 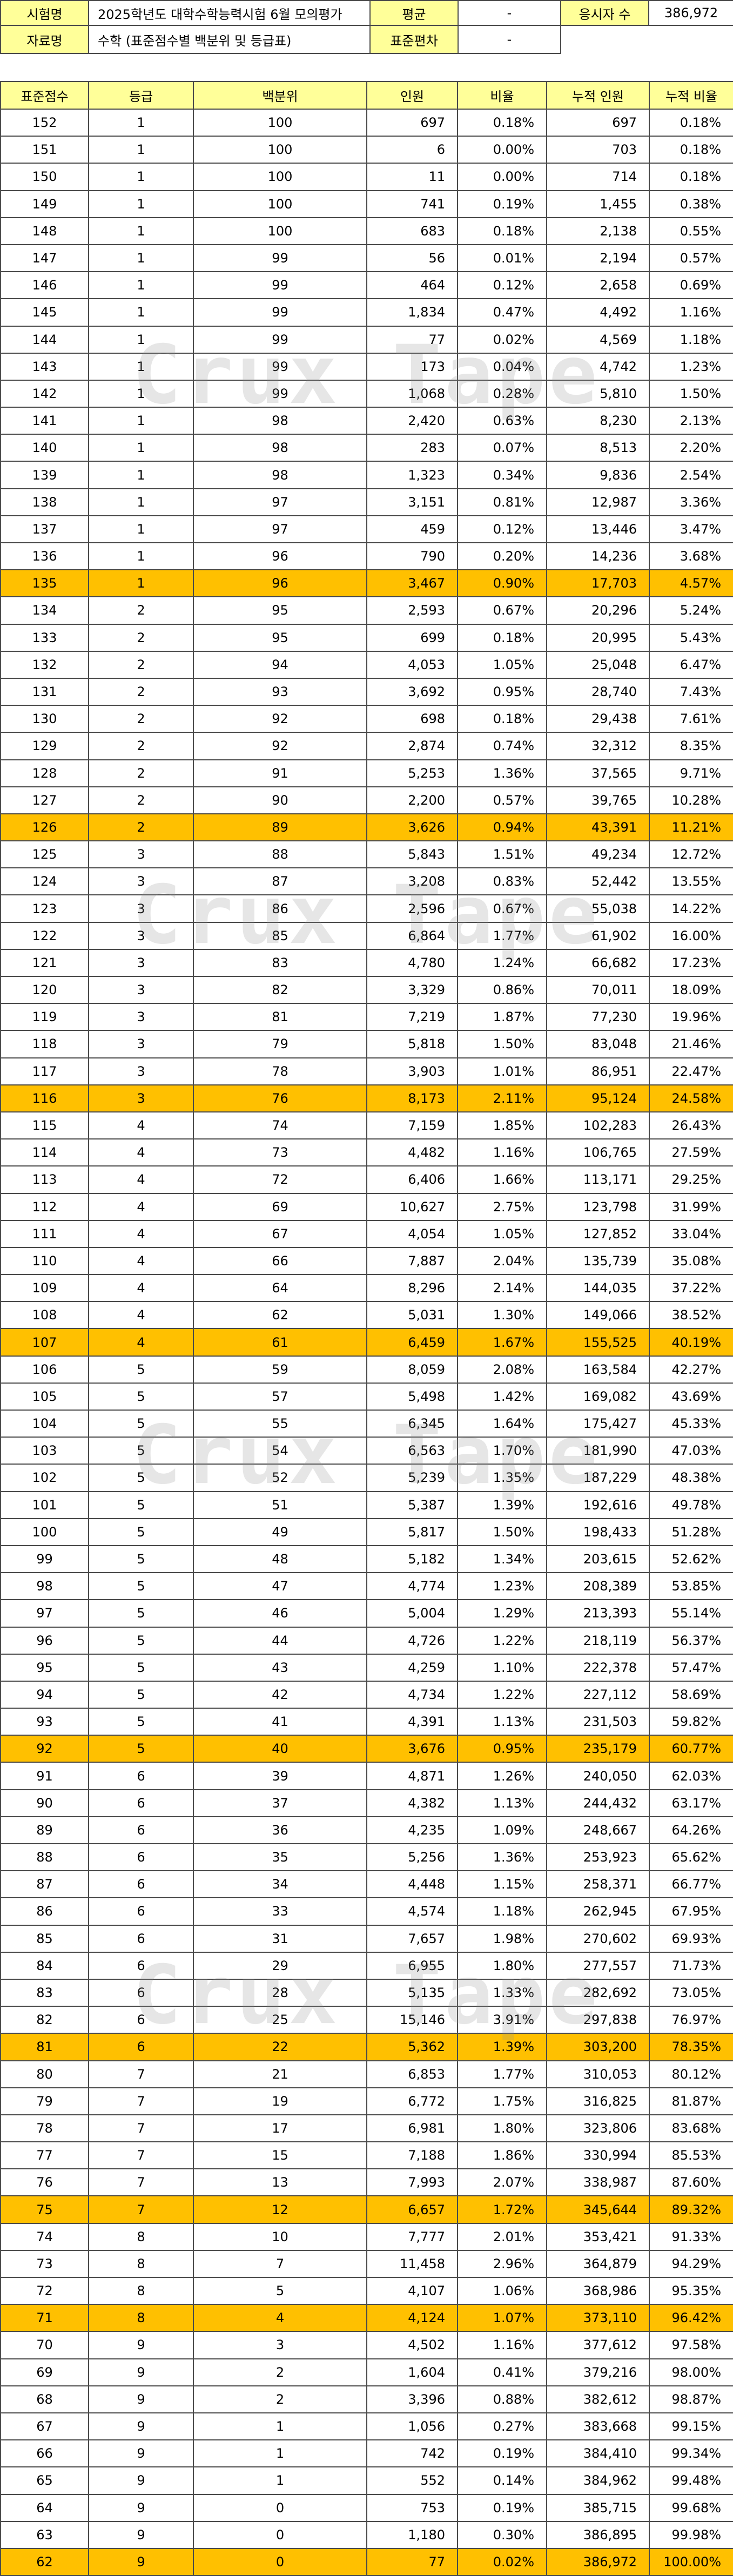 What do you see at coordinates (502, 2399) in the screenshot?
I see `table-cell: 0.88%` at bounding box center [502, 2399].